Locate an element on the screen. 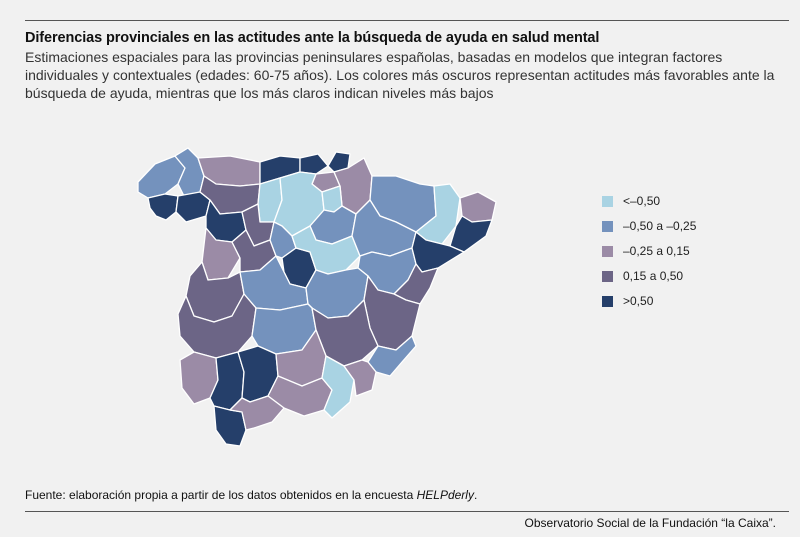  province-malaga is located at coordinates (257, 413).